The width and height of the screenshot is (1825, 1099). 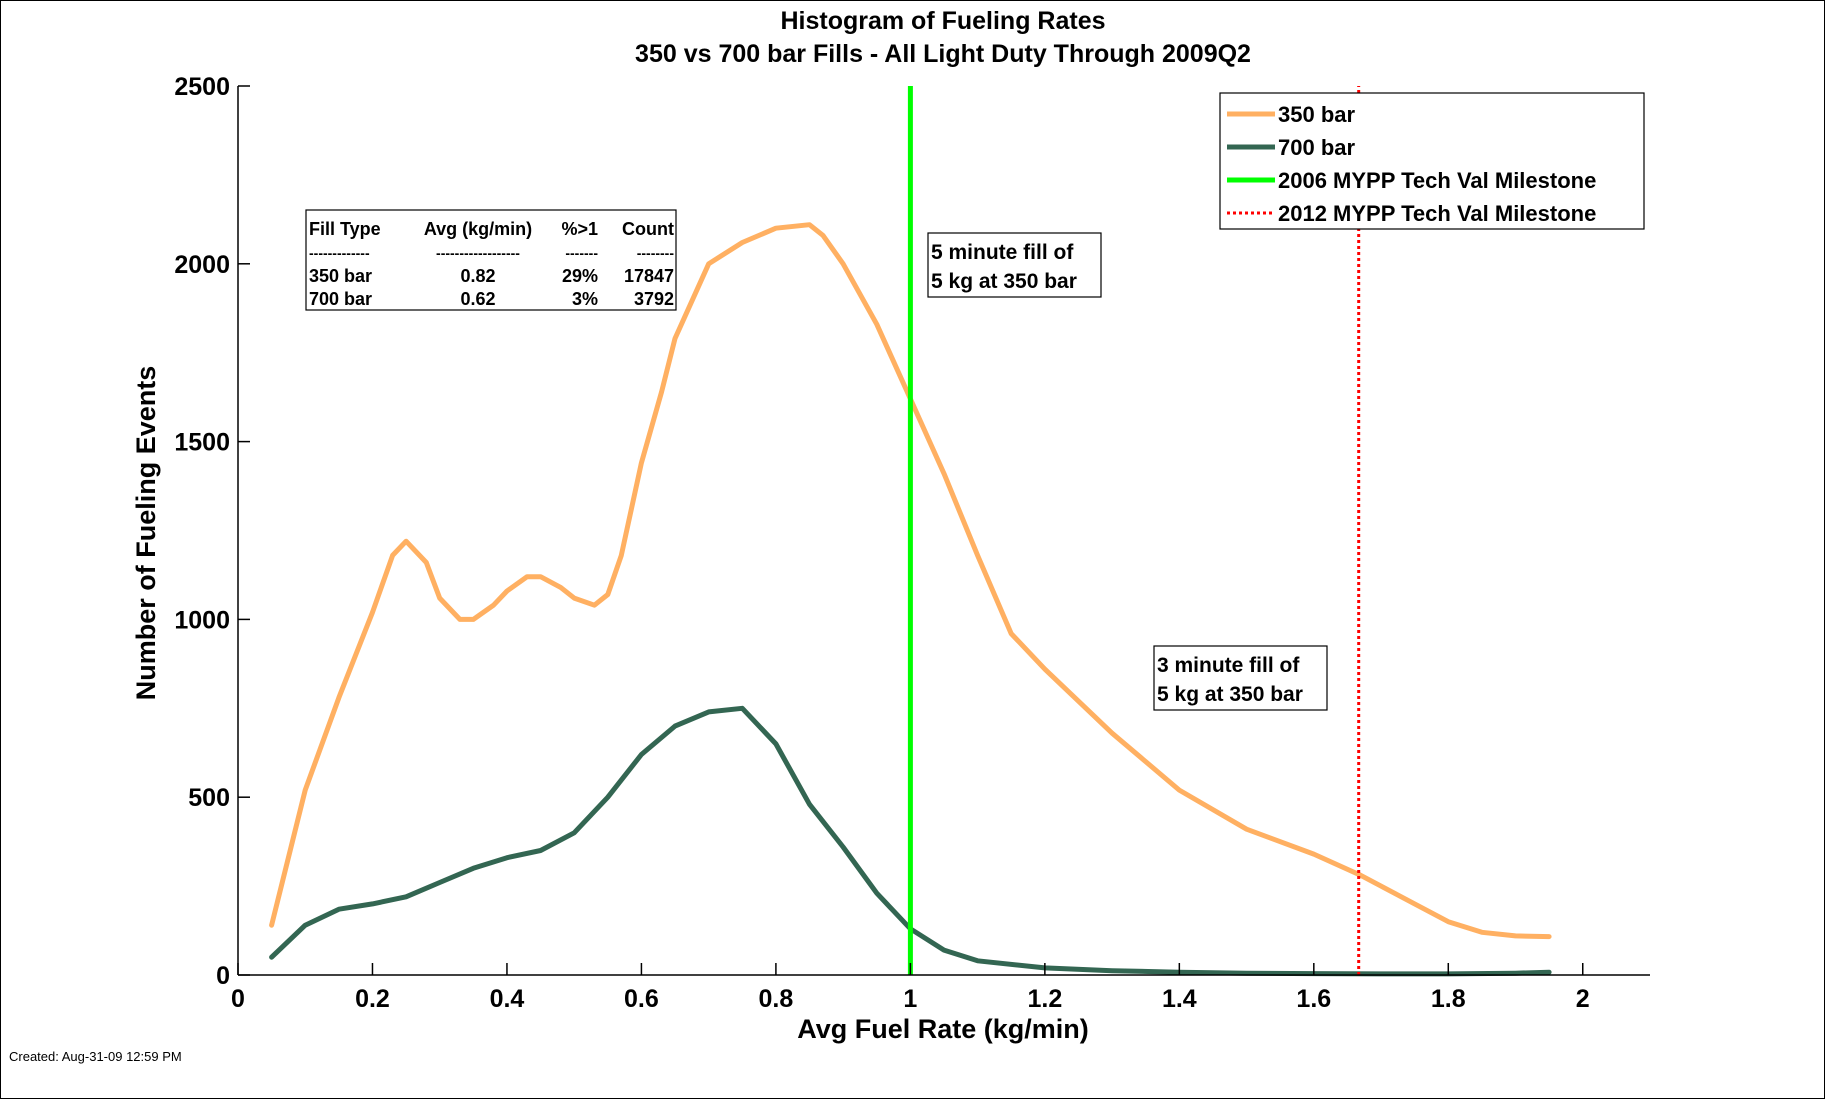 I want to click on table-cell: 350 bar, so click(x=340, y=276).